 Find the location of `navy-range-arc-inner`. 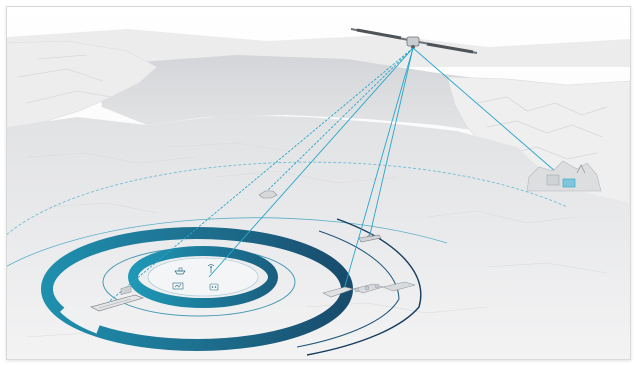

navy-range-arc-inner is located at coordinates (348, 289).